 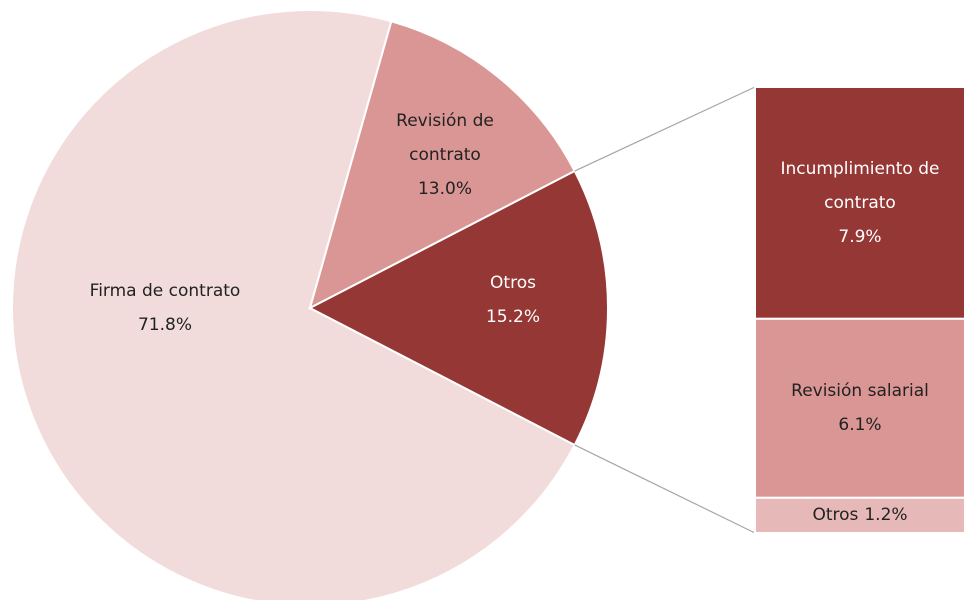 I want to click on segment-value: 1.2%, so click(x=886, y=515).